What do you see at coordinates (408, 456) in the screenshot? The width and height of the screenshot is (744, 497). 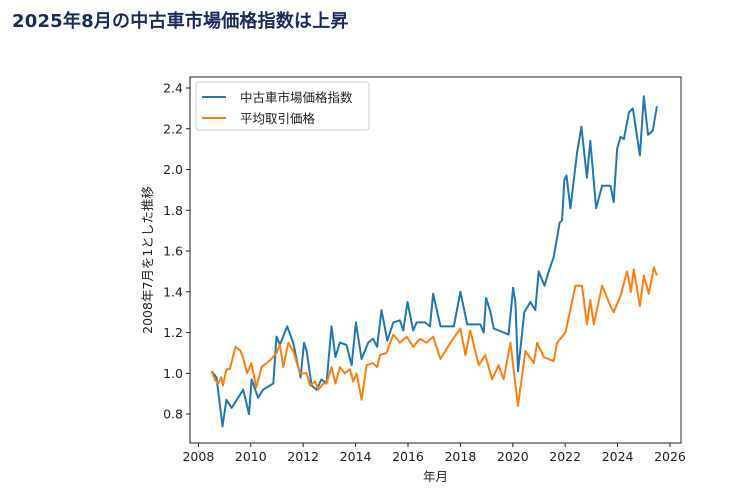 I see `x-tick-label: 2016` at bounding box center [408, 456].